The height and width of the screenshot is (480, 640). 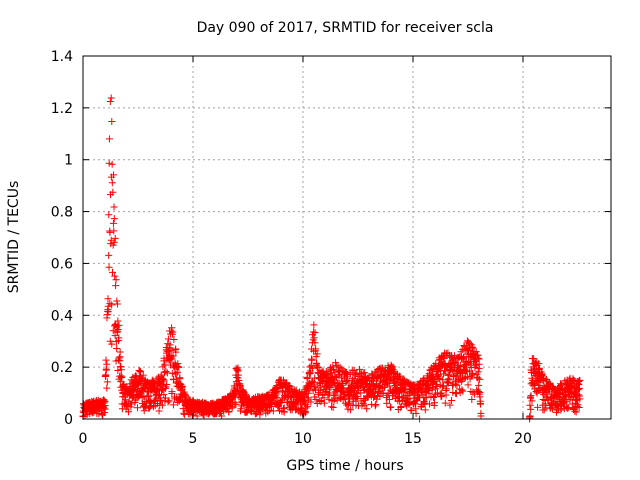 I want to click on y-tick-label: 1.2, so click(x=62, y=109).